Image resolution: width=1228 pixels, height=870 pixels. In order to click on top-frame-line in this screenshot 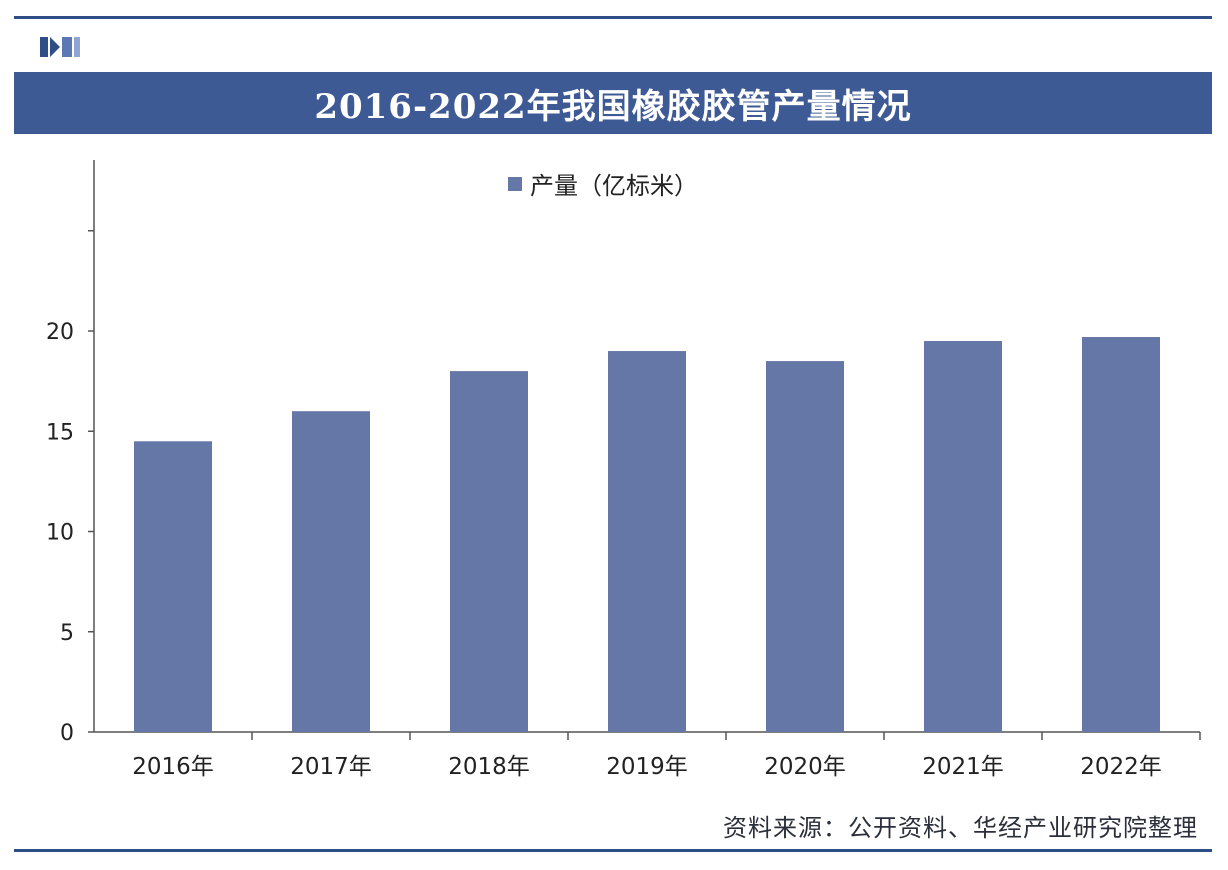, I will do `click(613, 17)`.